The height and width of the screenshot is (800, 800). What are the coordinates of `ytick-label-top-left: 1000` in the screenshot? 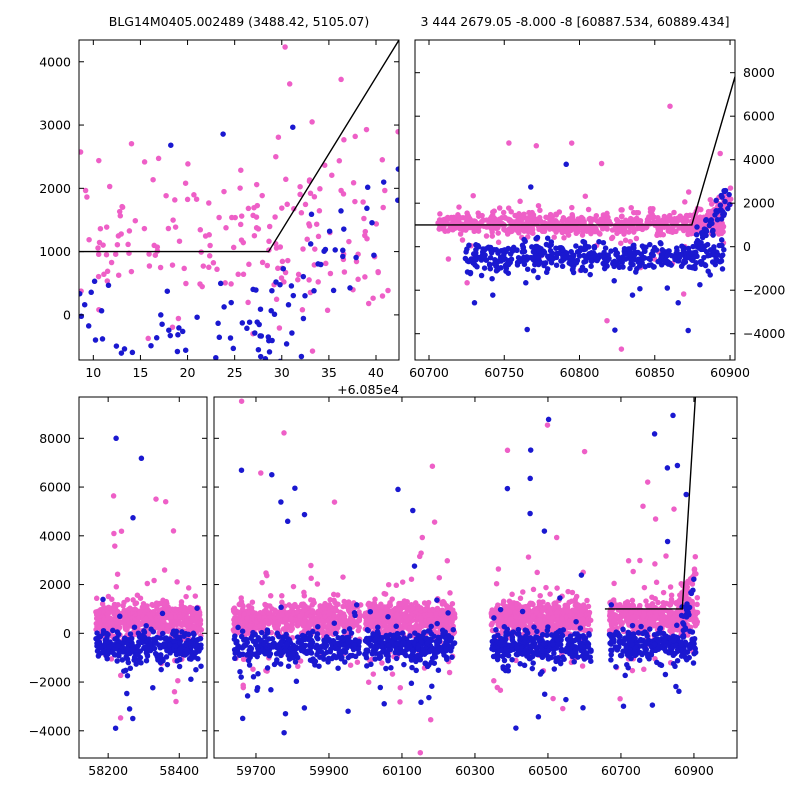 It's located at (55, 251).